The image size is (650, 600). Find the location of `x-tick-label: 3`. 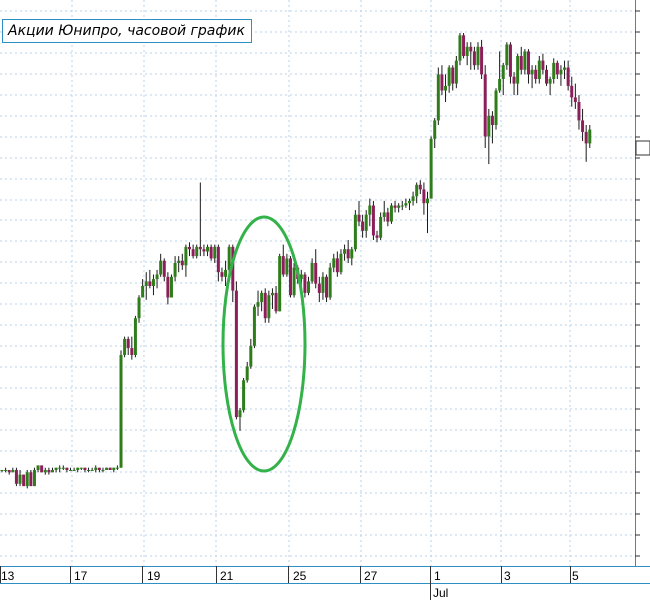

x-tick-label: 3 is located at coordinates (507, 576).